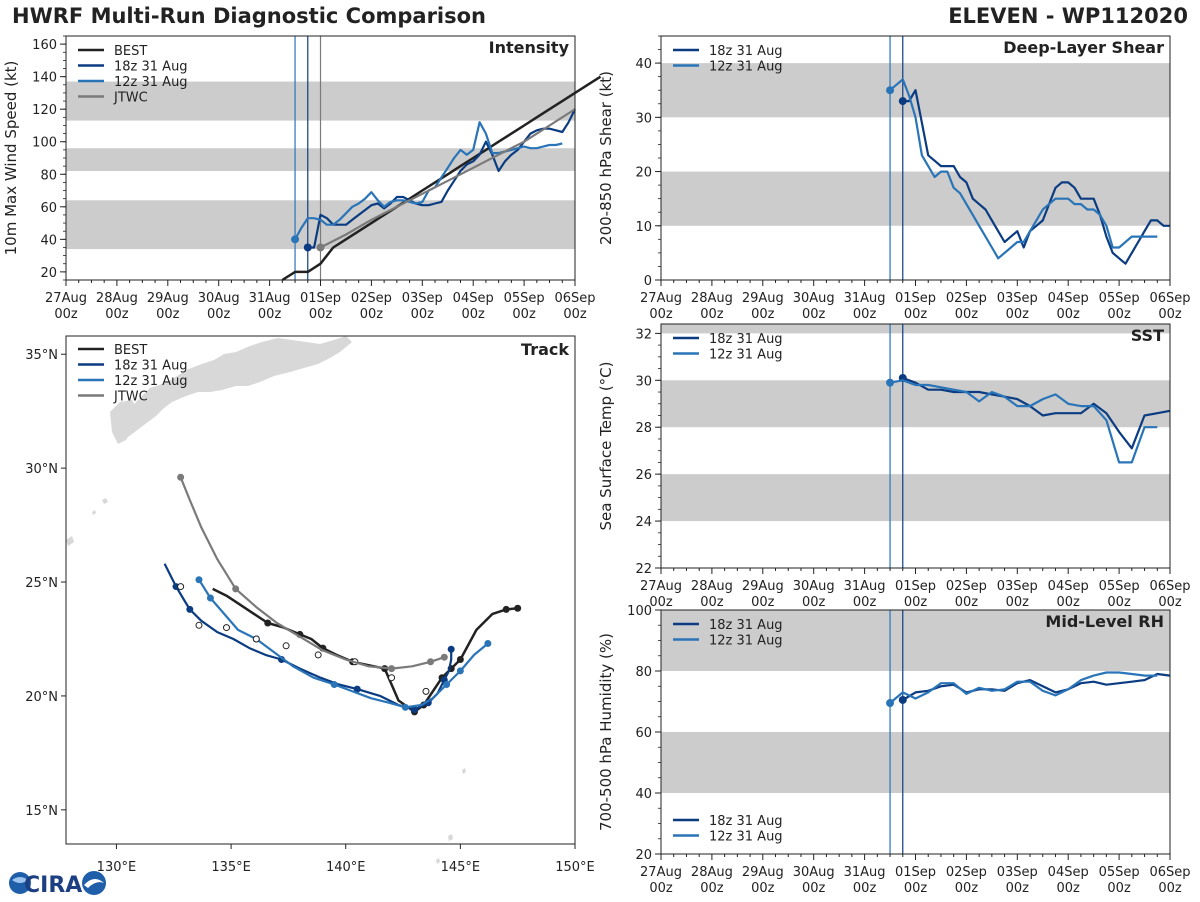 This screenshot has height=902, width=1200. I want to click on figure-title-left: HWRF Multi-Run Diagnostic Comparison, so click(249, 16).